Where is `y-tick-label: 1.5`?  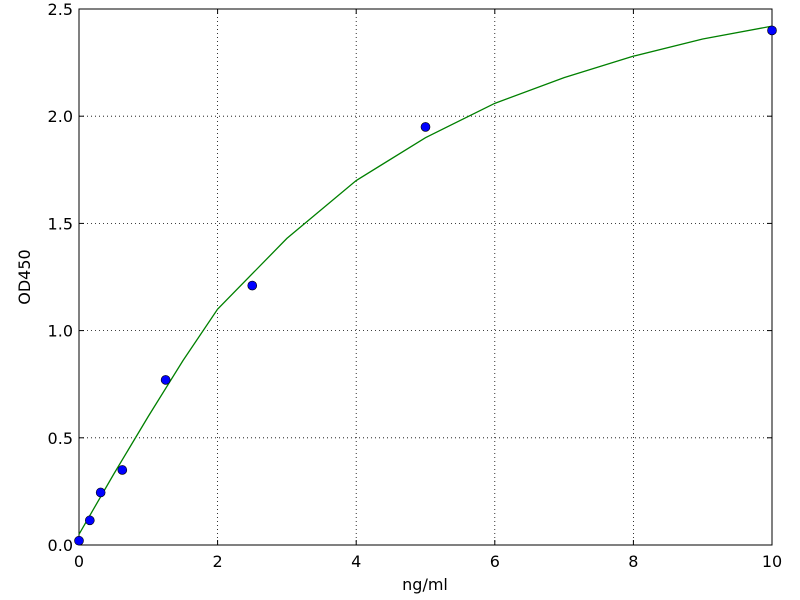
y-tick-label: 1.5 is located at coordinates (60, 223).